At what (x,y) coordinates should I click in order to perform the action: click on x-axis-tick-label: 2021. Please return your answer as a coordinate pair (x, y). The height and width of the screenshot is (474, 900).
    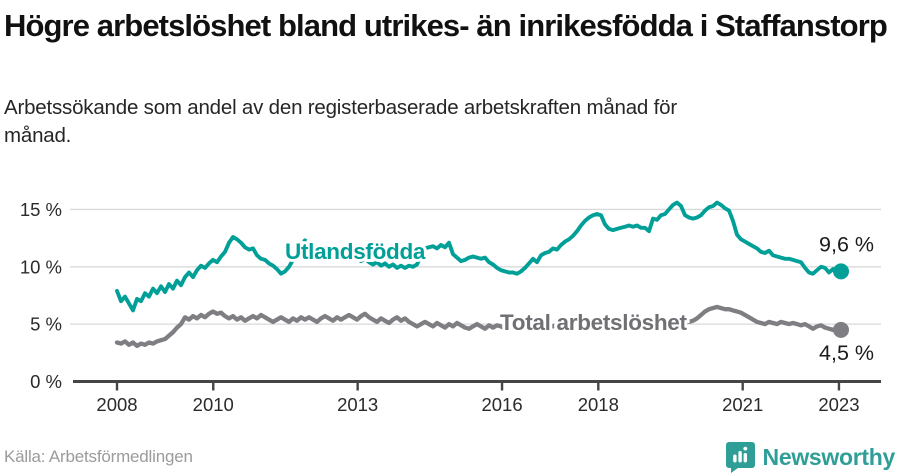
    Looking at the image, I should click on (742, 404).